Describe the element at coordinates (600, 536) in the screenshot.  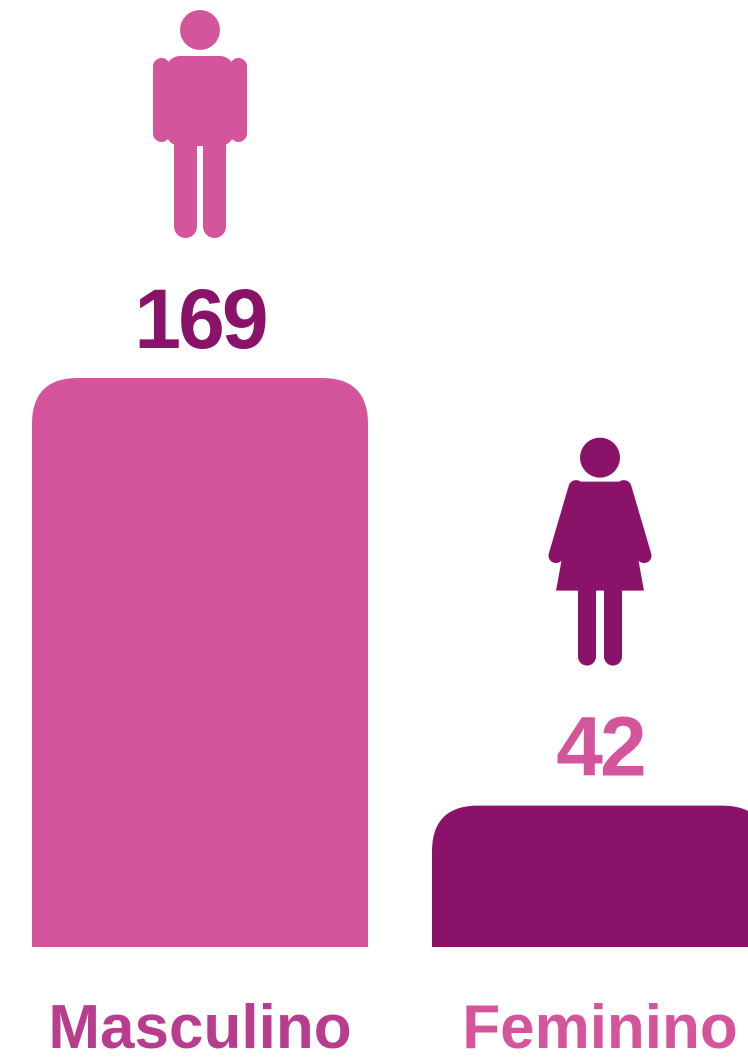
I see `dress` at that location.